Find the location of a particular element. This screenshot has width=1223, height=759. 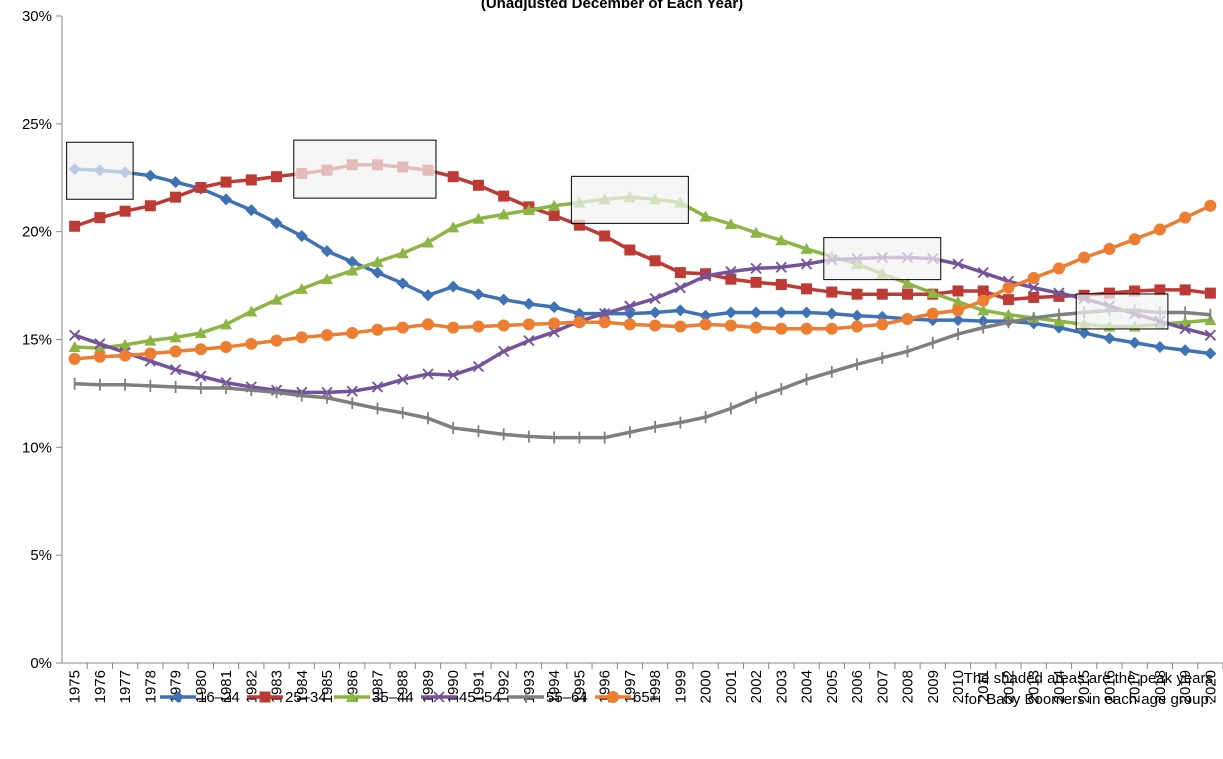

chart-subtitle: (Unadjusted December of Each Year) is located at coordinates (612, 6).